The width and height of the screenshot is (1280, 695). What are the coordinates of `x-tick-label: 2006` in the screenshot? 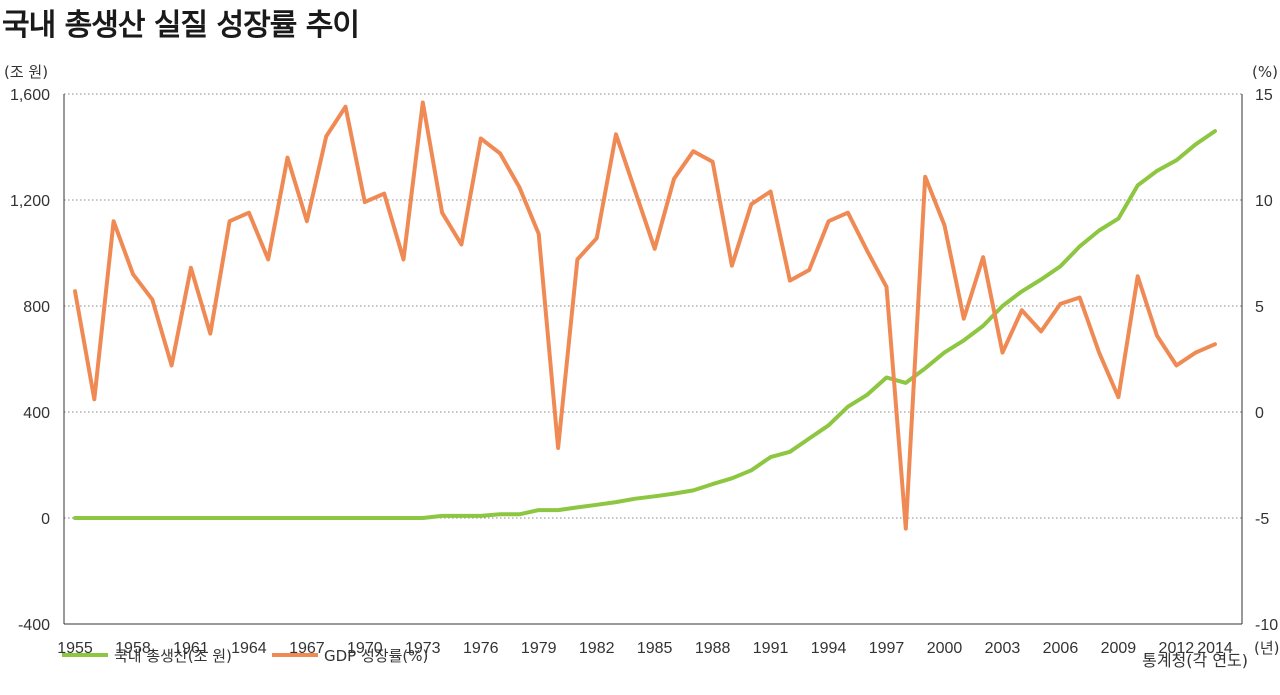 It's located at (1061, 648).